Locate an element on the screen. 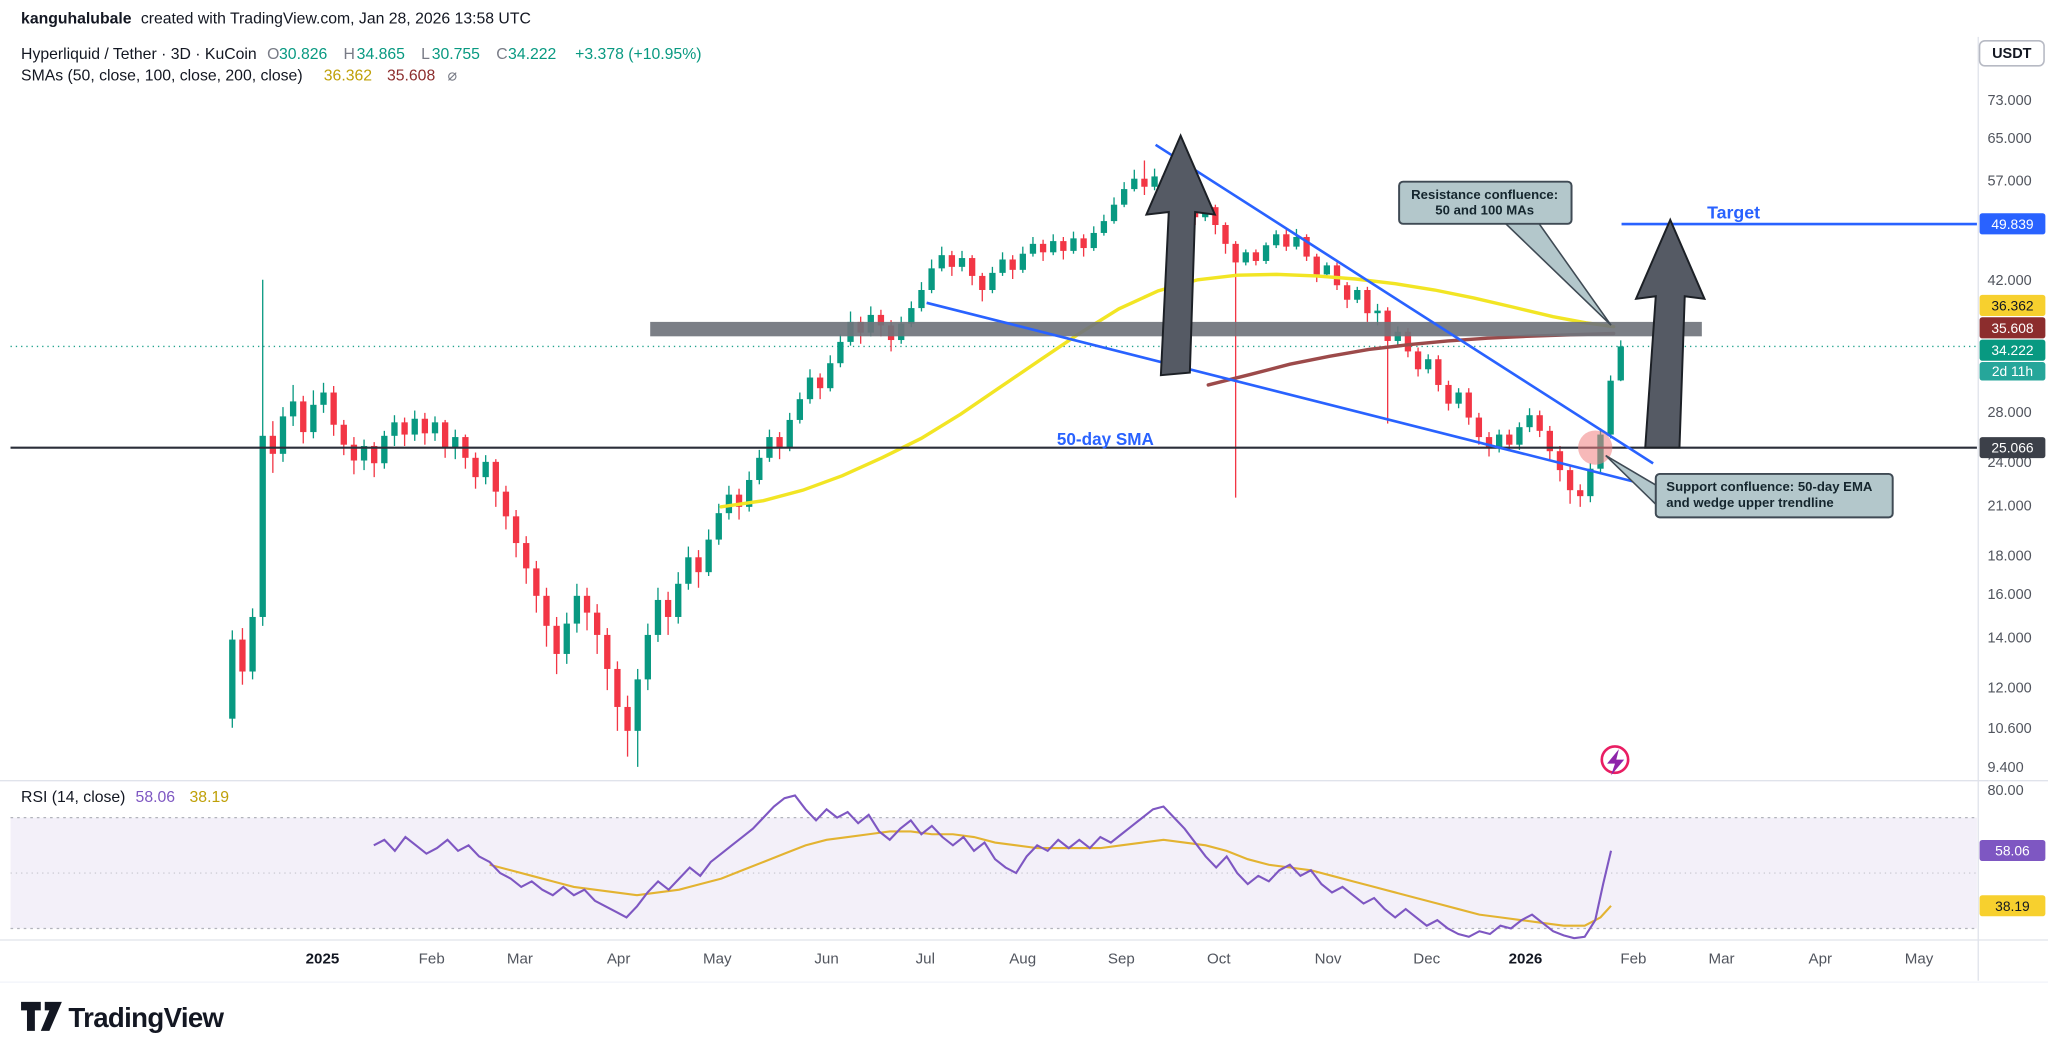  currency-button-box is located at coordinates (2011, 53).